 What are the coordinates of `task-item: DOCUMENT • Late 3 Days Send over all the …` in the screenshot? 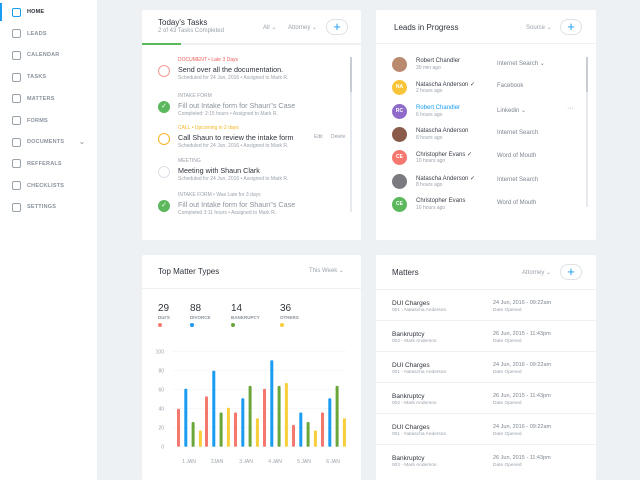 It's located at (242, 73).